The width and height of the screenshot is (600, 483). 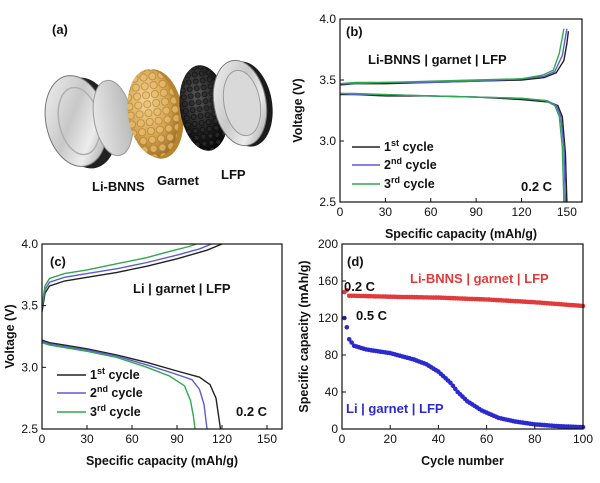 What do you see at coordinates (332, 355) in the screenshot?
I see `y-tick-label: 80` at bounding box center [332, 355].